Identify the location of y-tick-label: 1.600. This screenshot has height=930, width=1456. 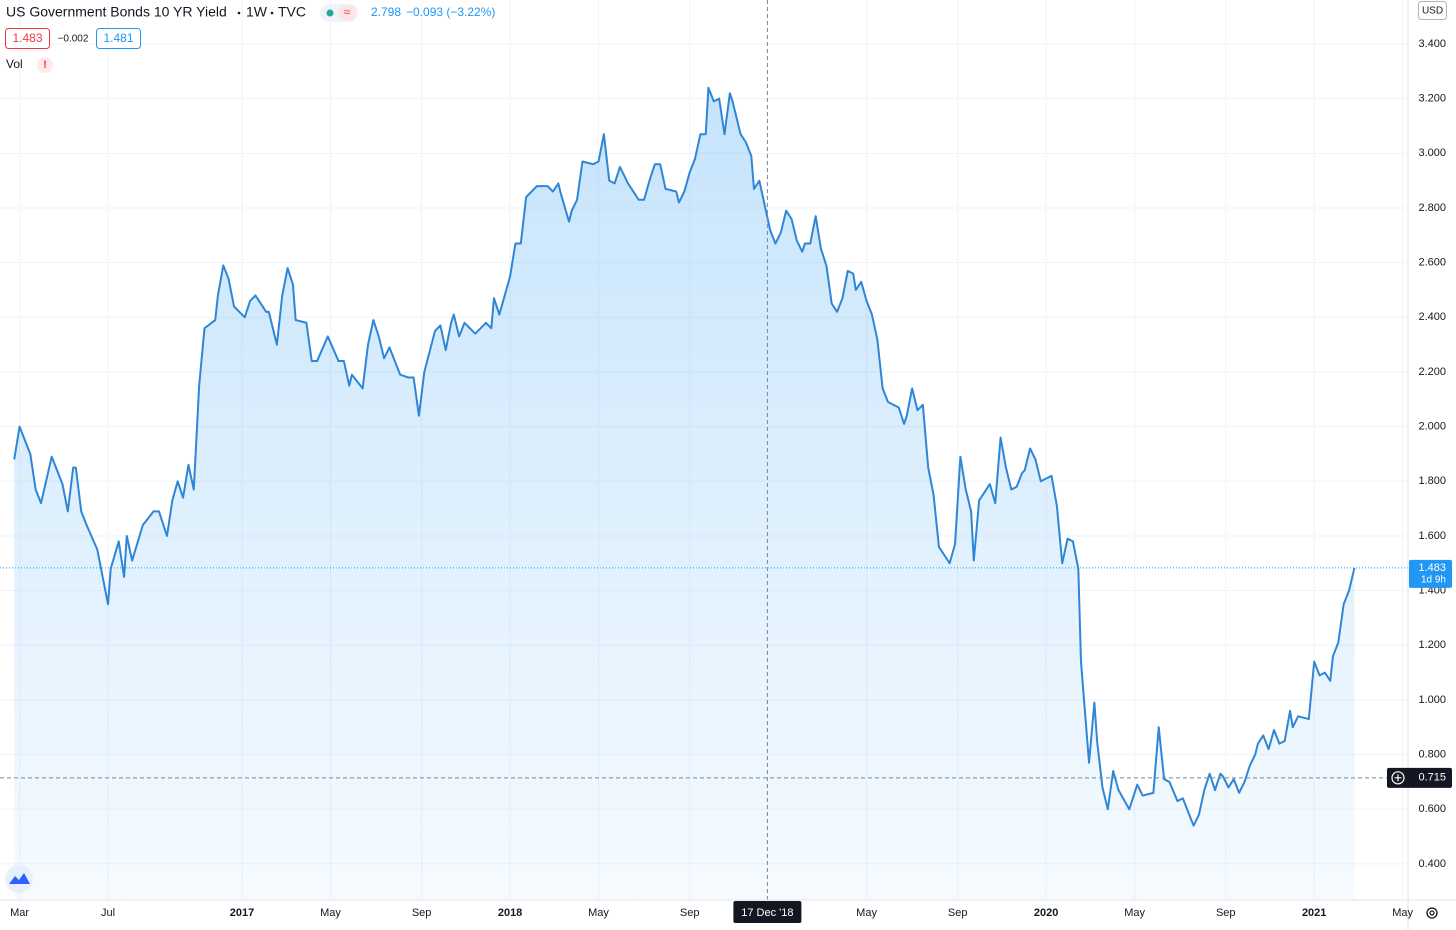
(1432, 536).